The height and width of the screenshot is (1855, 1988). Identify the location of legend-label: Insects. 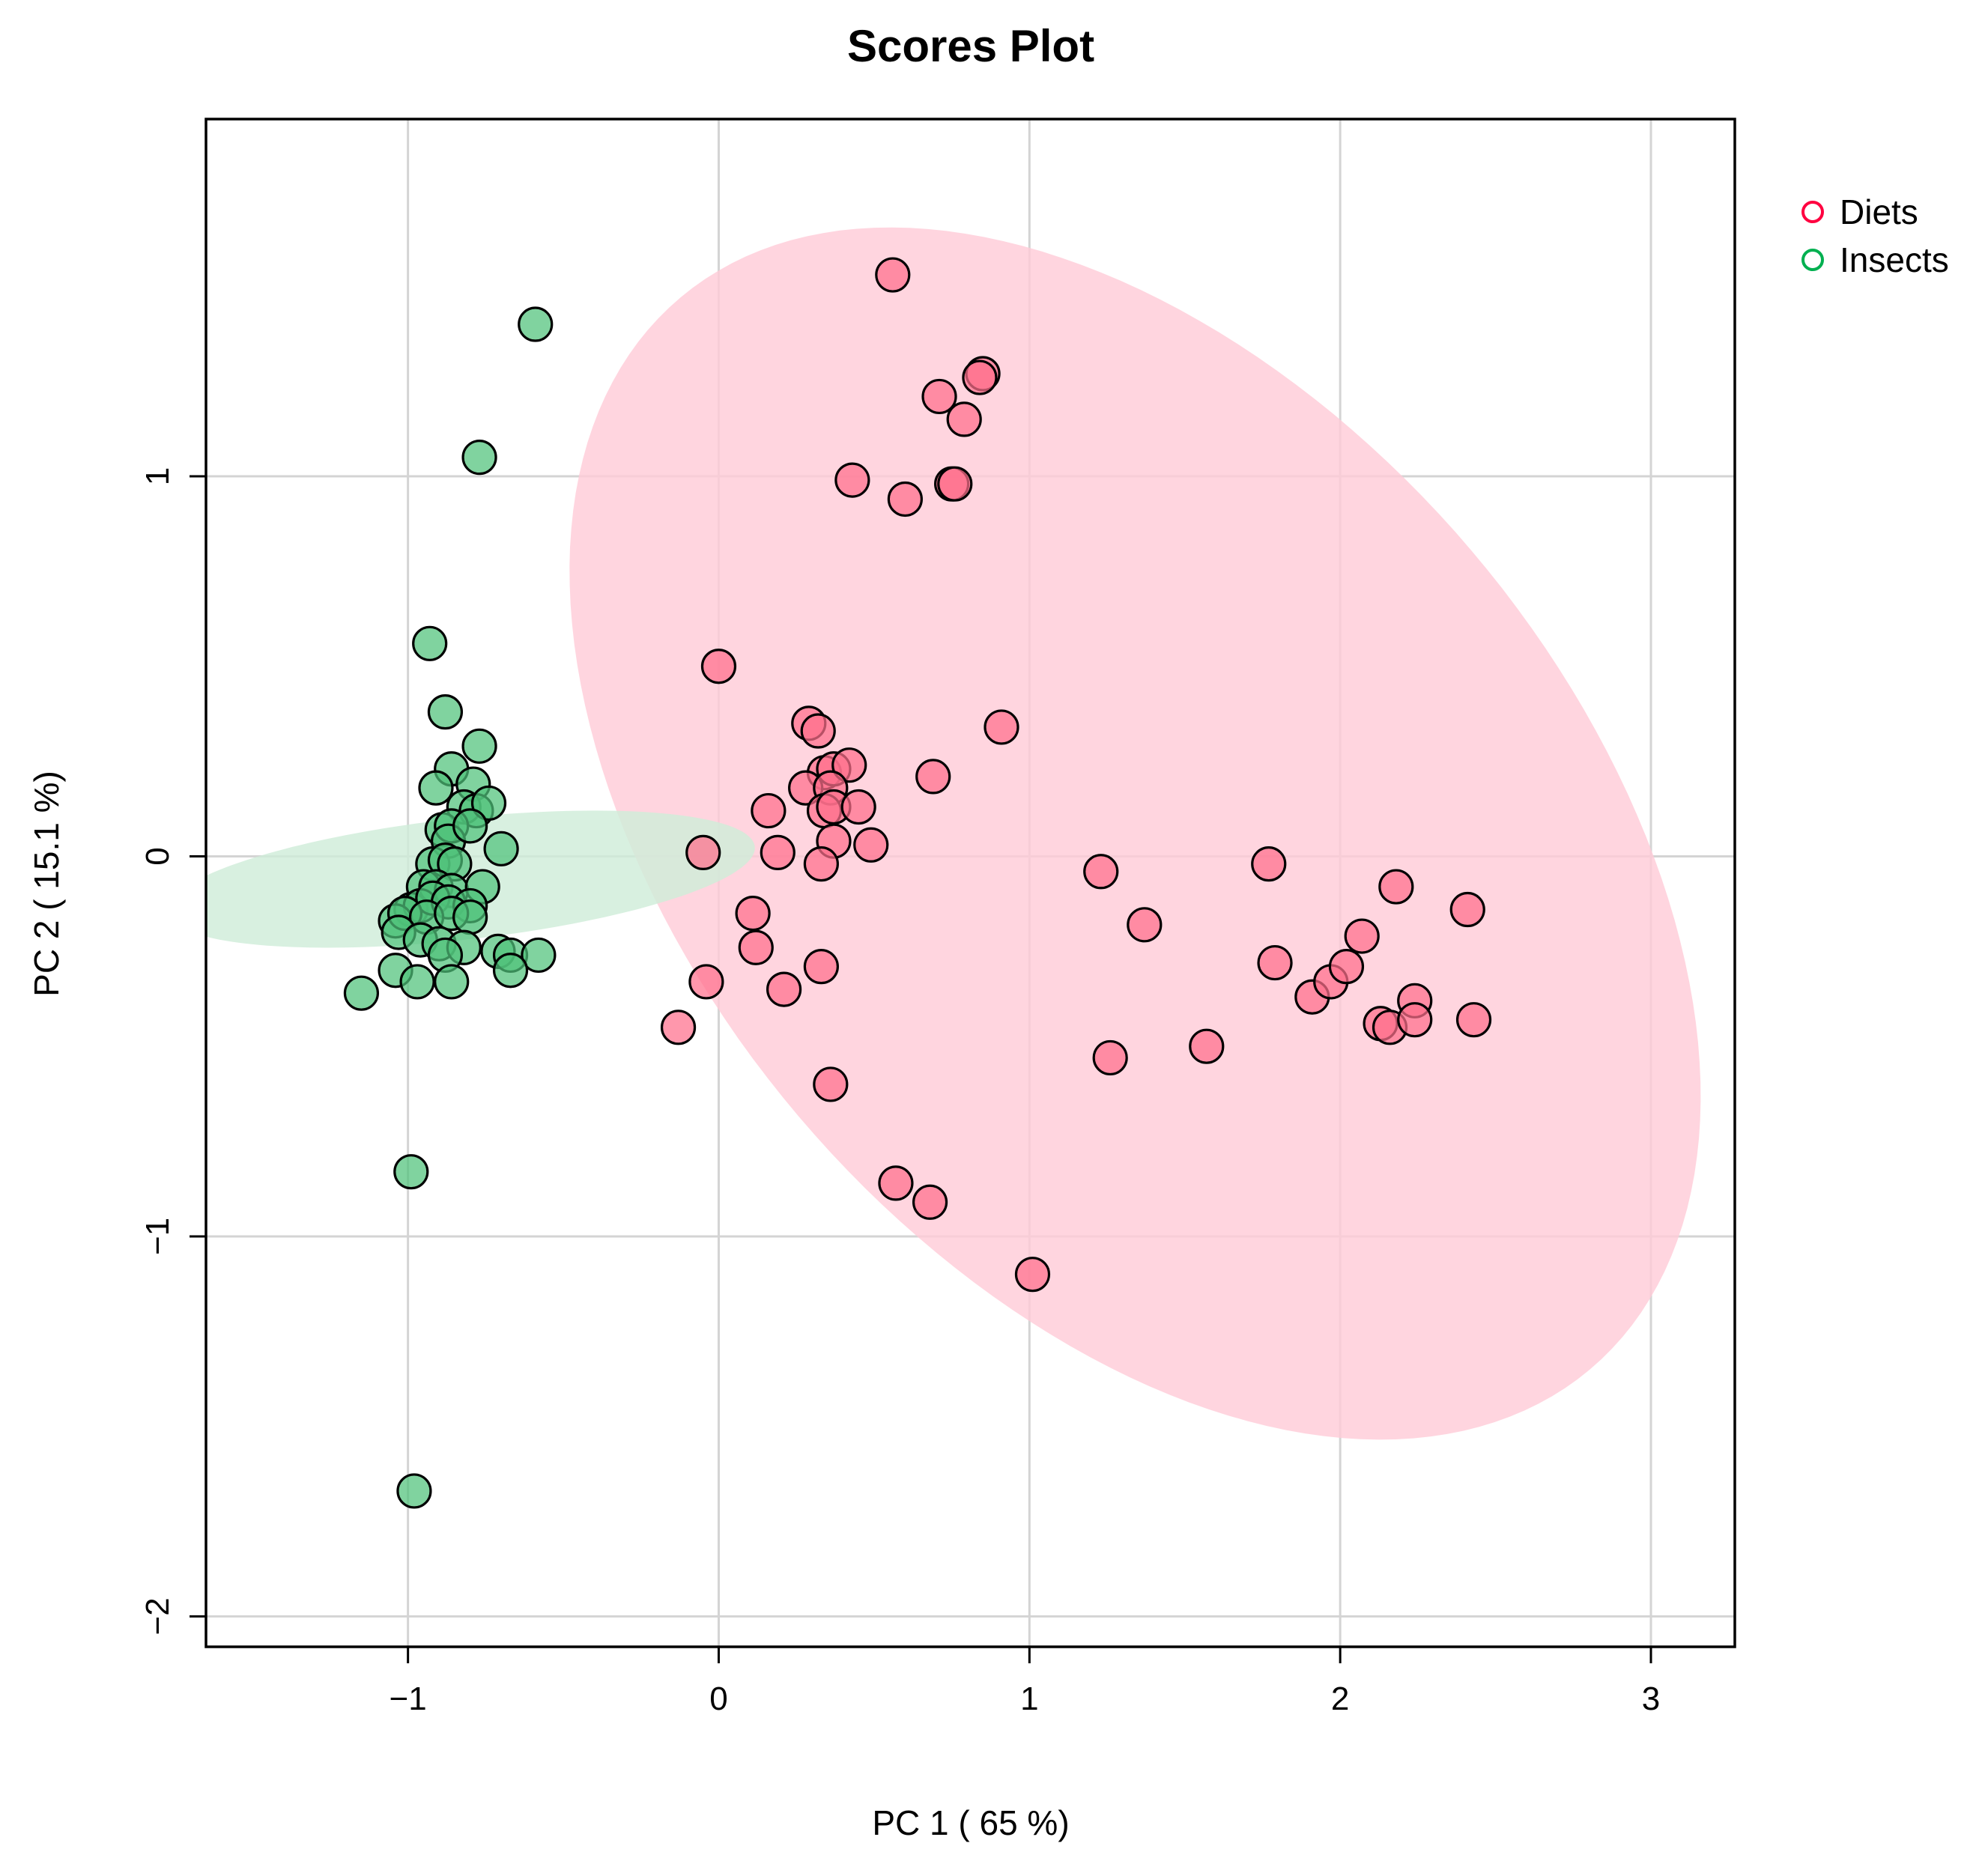
(1894, 259).